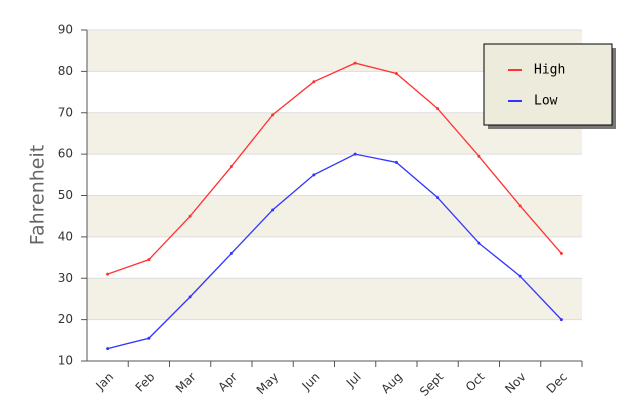 The height and width of the screenshot is (410, 639). What do you see at coordinates (548, 84) in the screenshot?
I see `legend` at bounding box center [548, 84].